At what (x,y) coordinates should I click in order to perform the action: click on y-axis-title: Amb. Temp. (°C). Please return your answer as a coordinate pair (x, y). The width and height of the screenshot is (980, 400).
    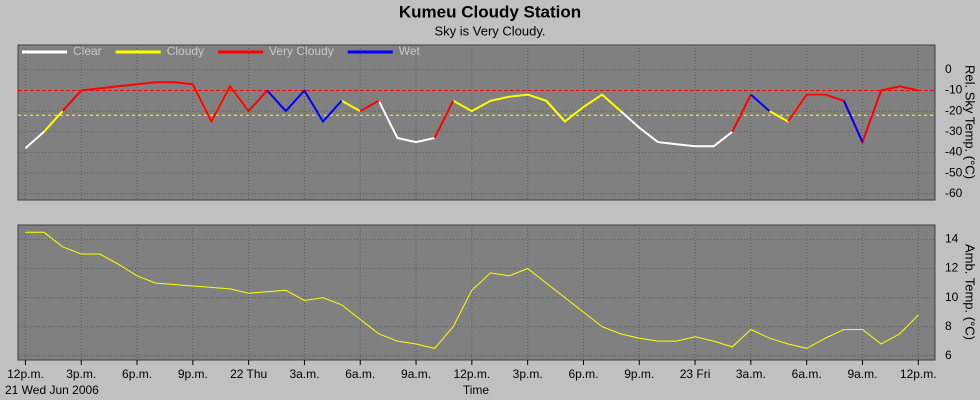
    Looking at the image, I should click on (970, 292).